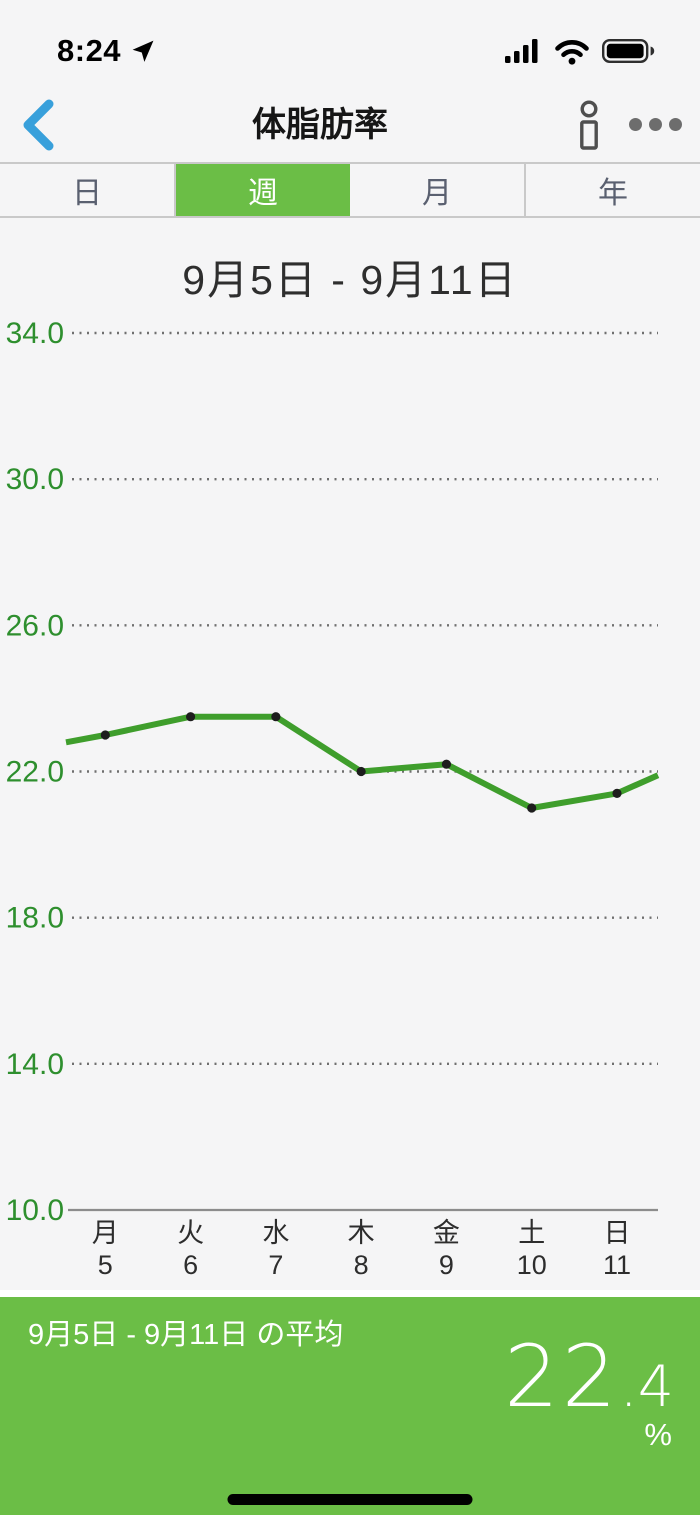 This screenshot has width=700, height=1515. I want to click on x-label-day: 5, so click(105, 1265).